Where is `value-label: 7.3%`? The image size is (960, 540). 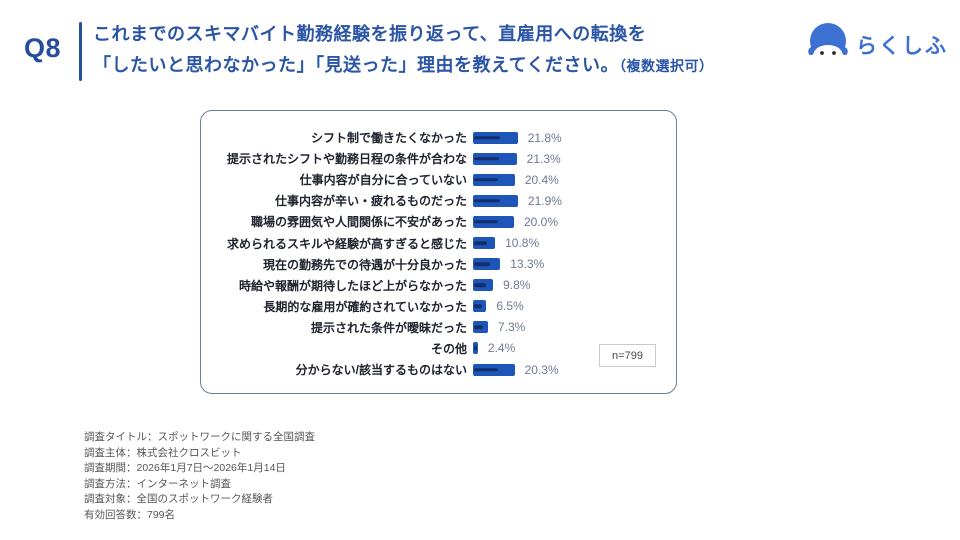 value-label: 7.3% is located at coordinates (511, 327).